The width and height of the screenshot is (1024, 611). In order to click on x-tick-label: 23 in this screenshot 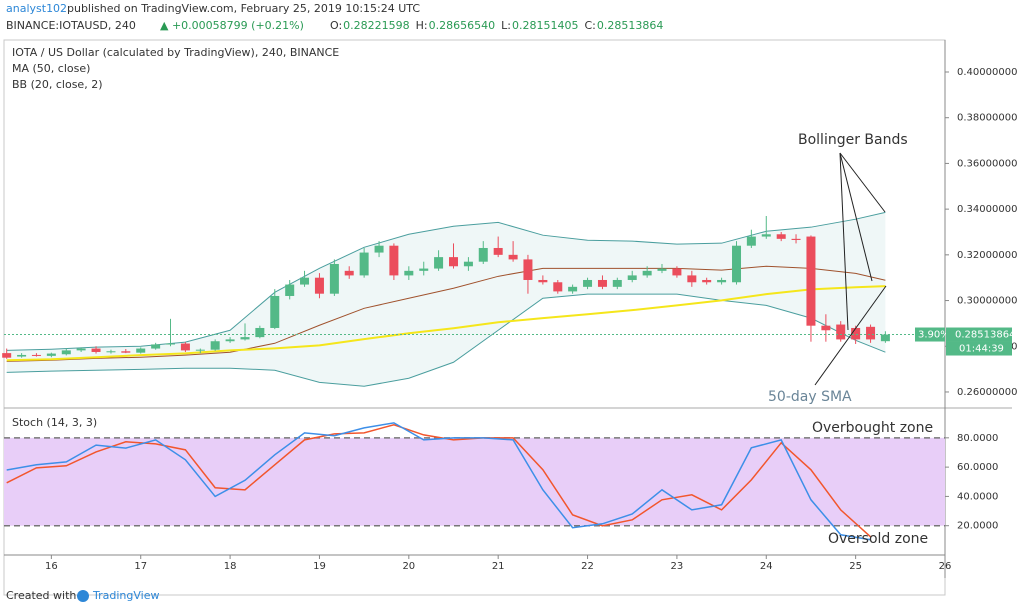, I will do `click(677, 566)`.